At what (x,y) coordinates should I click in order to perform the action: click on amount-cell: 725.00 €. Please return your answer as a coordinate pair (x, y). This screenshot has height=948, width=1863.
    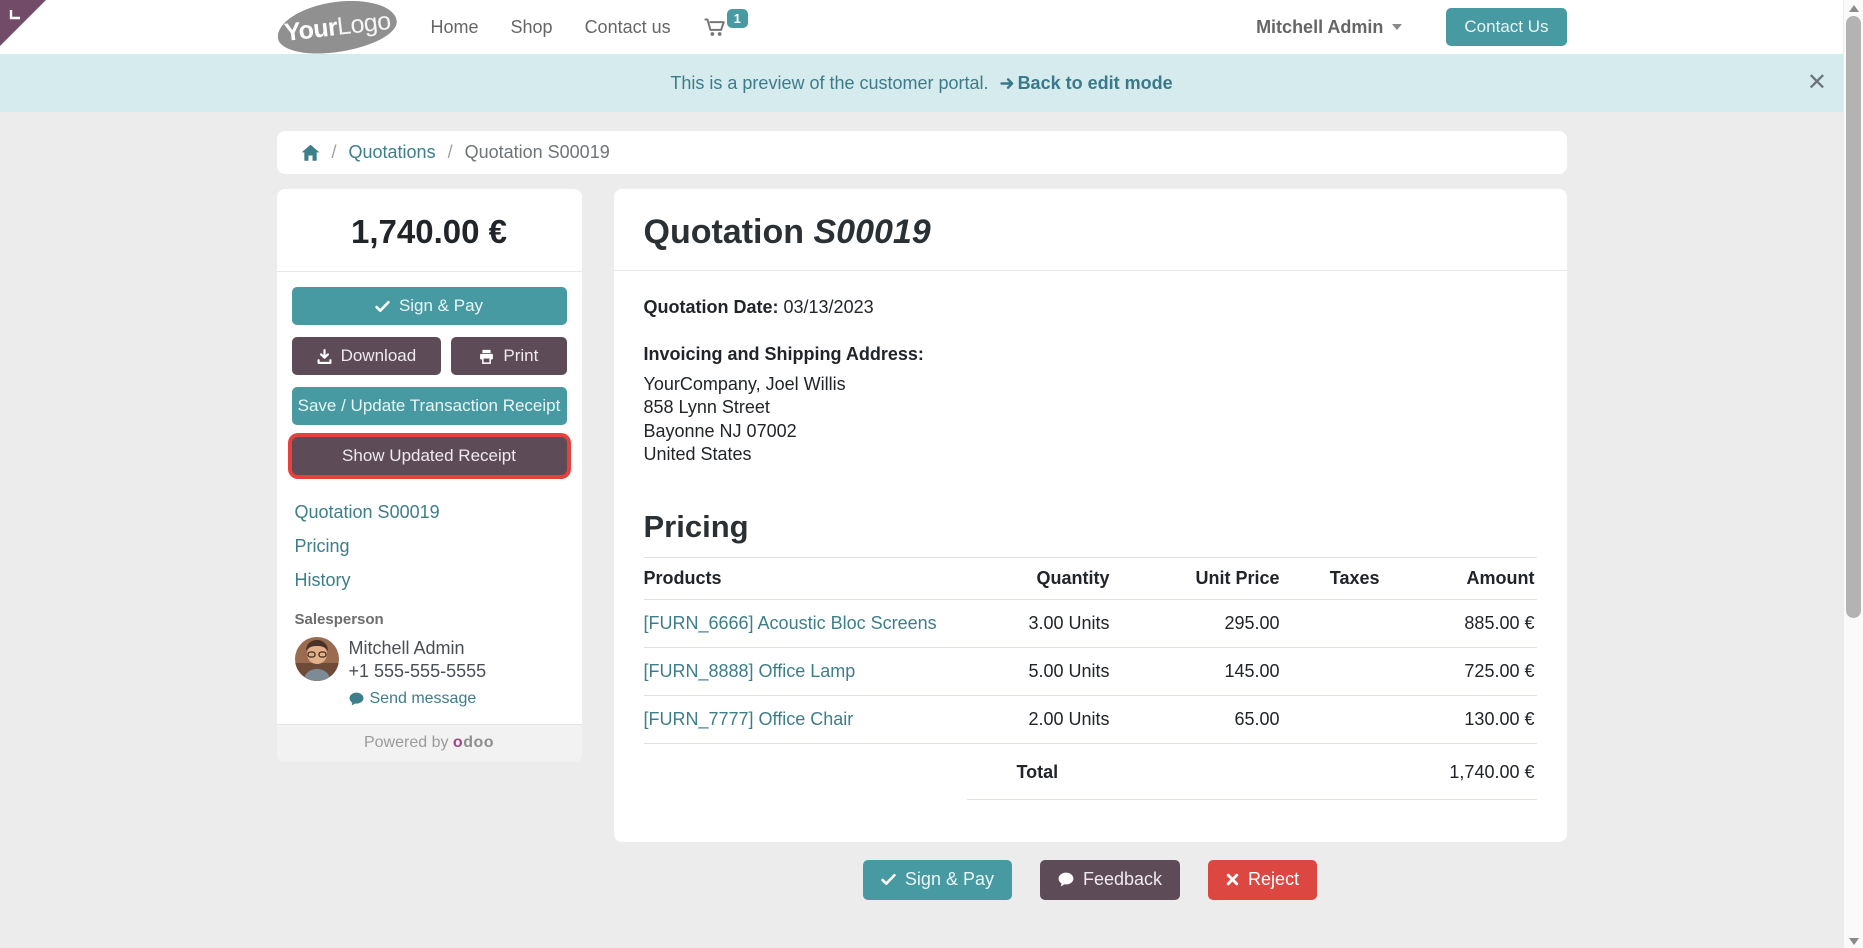
    Looking at the image, I should click on (1459, 671).